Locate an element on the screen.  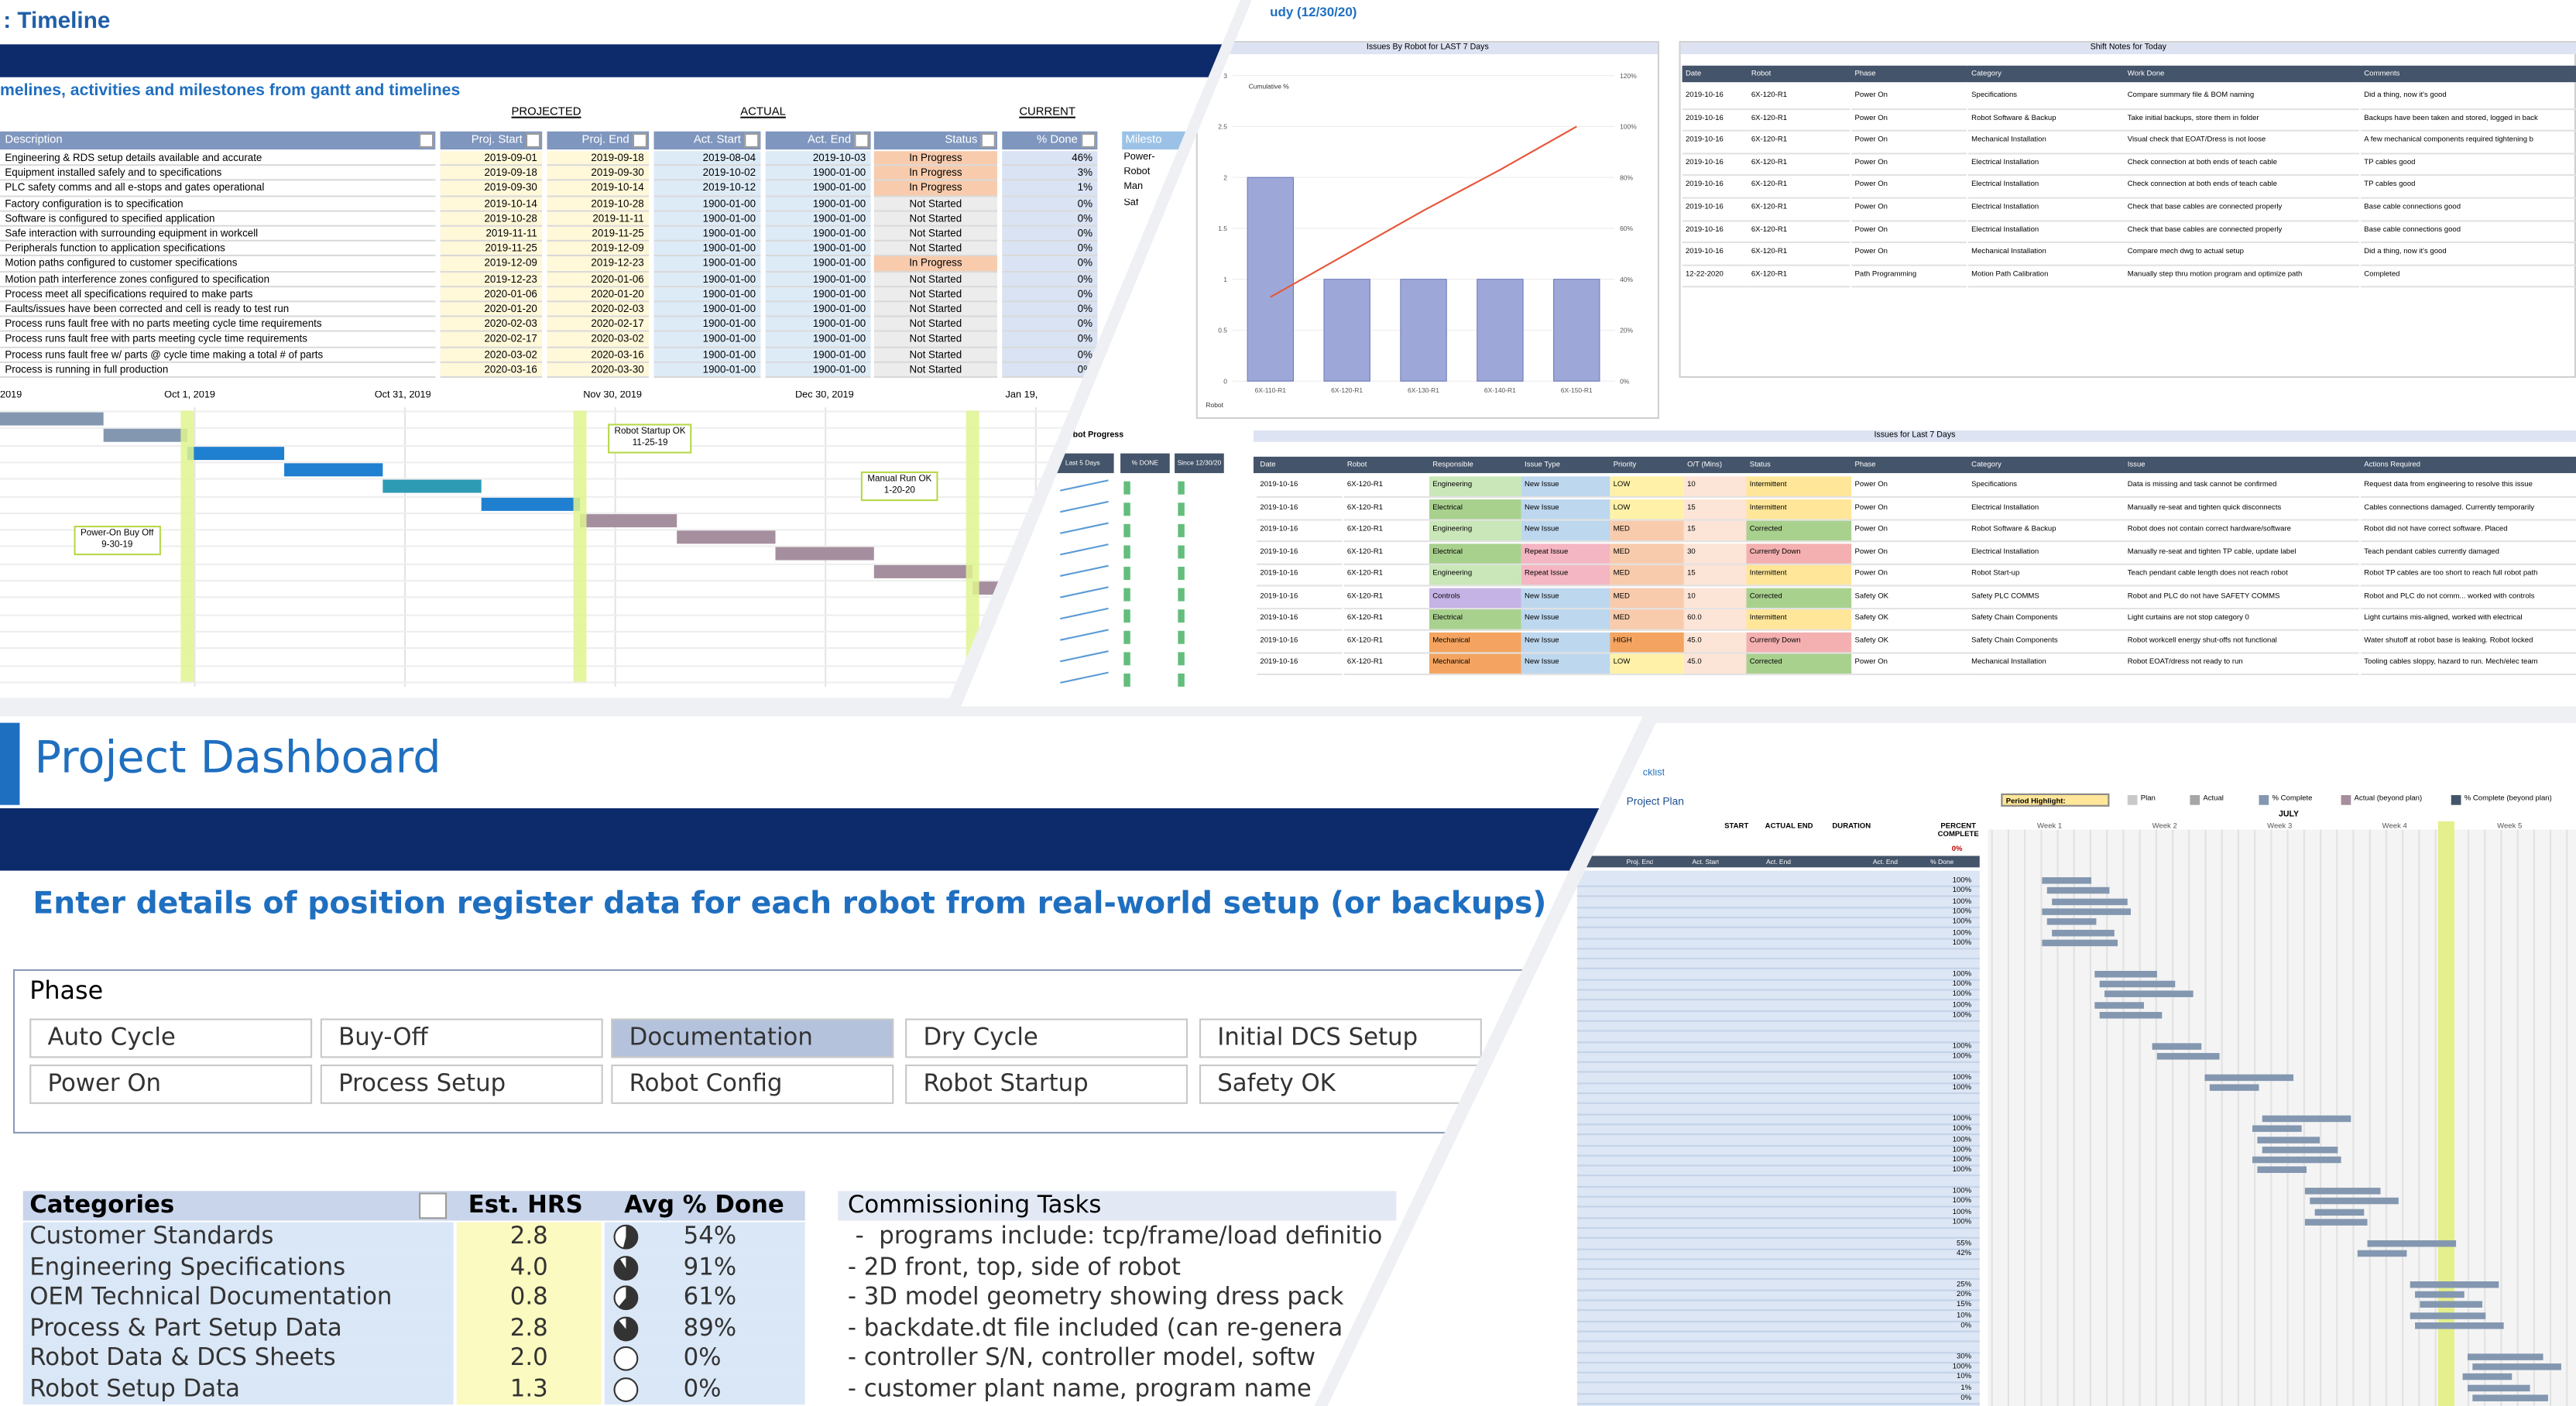
dashboard-title: Project Dashboard is located at coordinates (237, 758).